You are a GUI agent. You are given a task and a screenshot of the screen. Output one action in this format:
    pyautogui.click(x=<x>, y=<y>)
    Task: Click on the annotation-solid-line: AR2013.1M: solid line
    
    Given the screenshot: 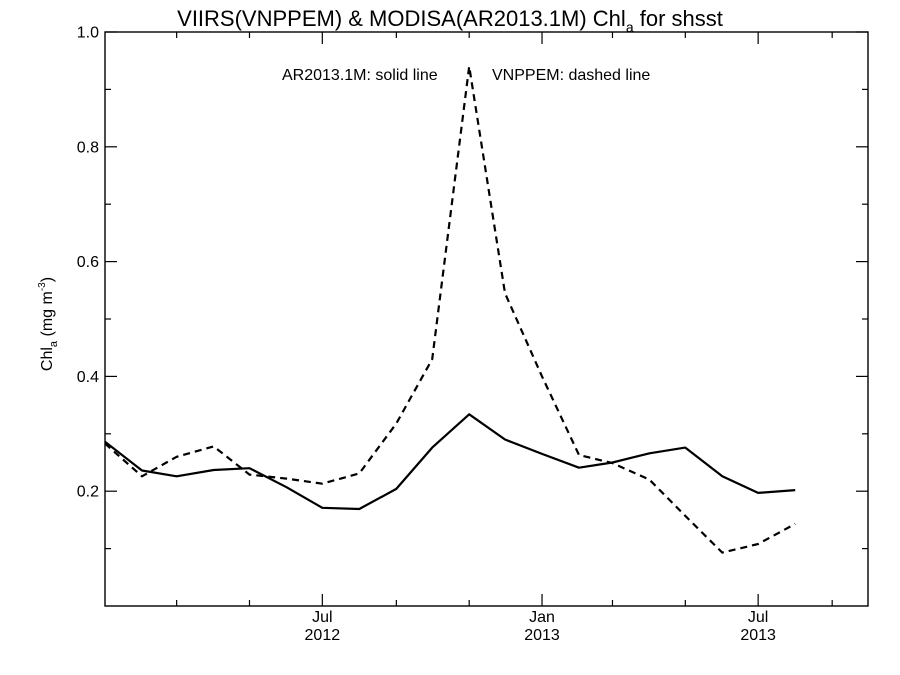 What is the action you would take?
    pyautogui.click(x=360, y=75)
    